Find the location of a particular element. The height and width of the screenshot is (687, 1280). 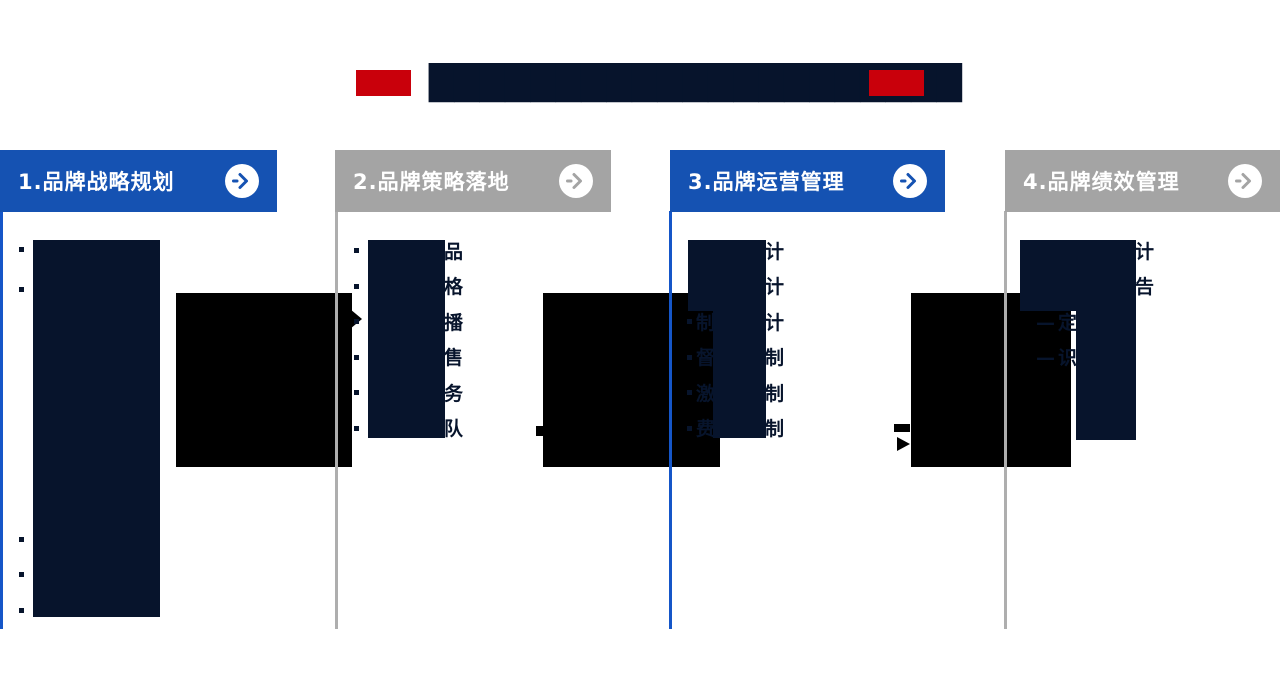

column-2-divider is located at coordinates (336, 420).